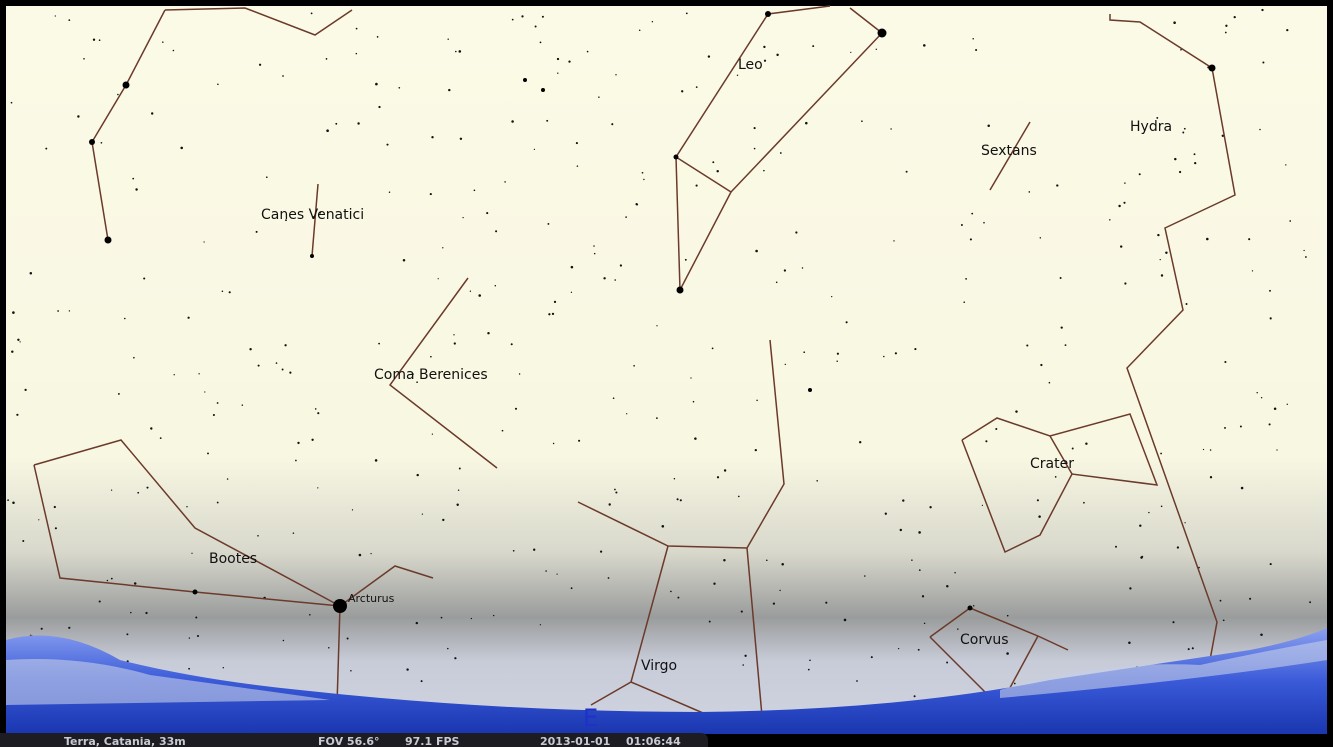 This screenshot has height=747, width=1333. Describe the element at coordinates (575, 741) in the screenshot. I see `status-date: 2013-01-01` at that location.